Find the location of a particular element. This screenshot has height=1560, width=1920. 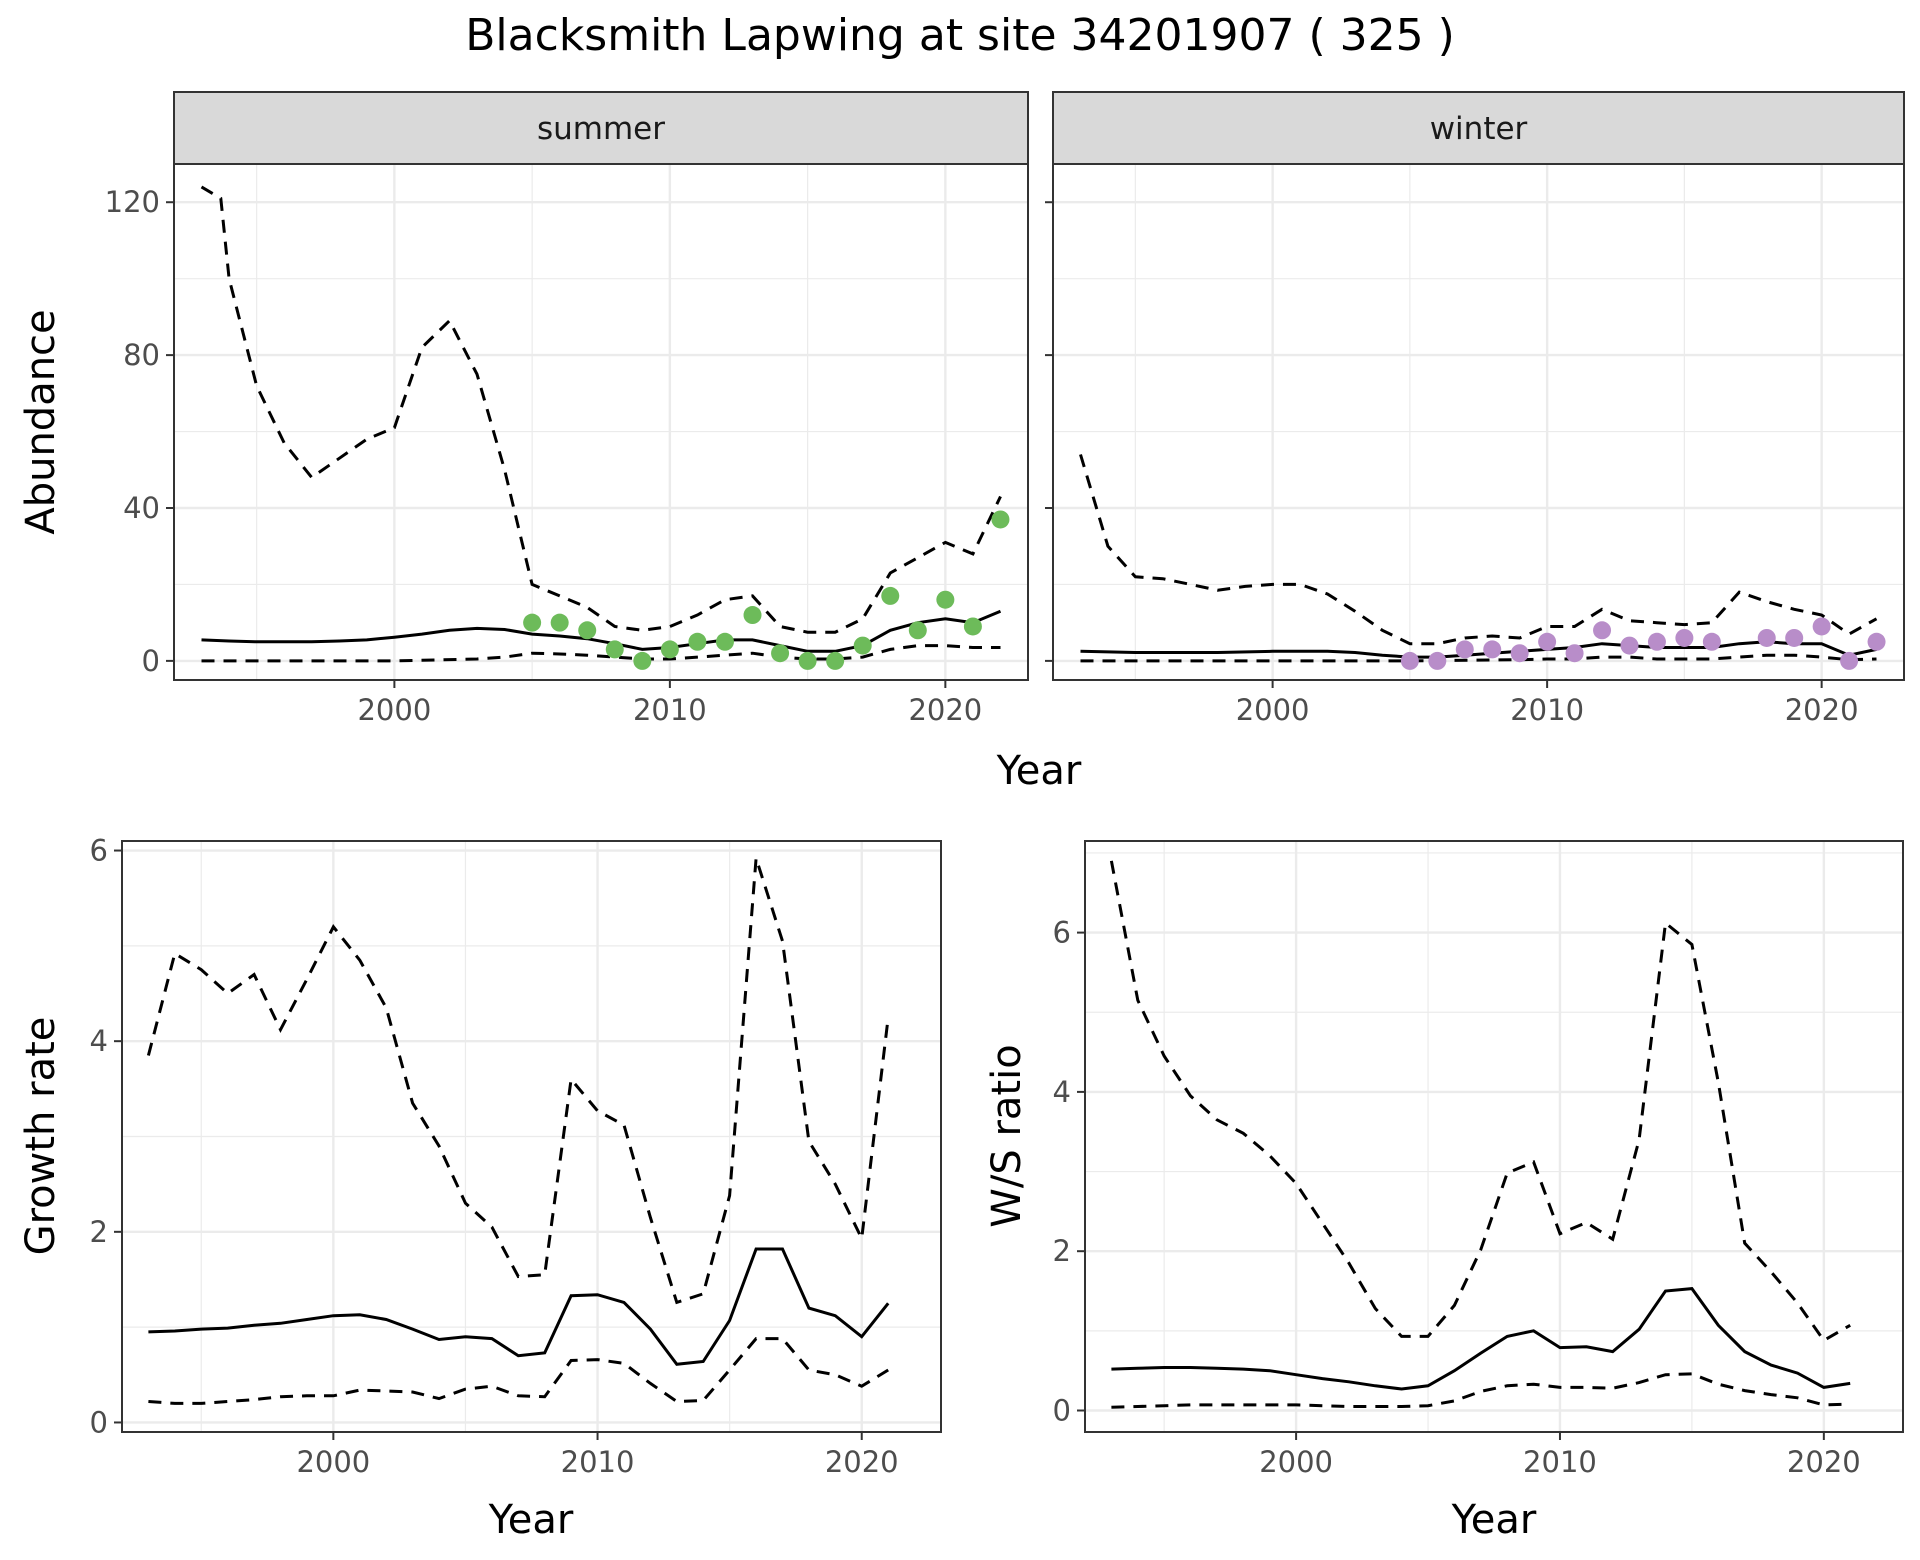

facet-strip-label: summer is located at coordinates (601, 129).